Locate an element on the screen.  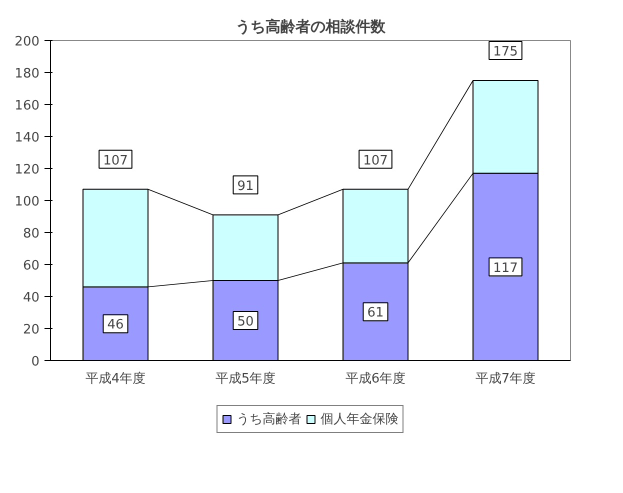
y-tick-label: 140 is located at coordinates (27, 138).